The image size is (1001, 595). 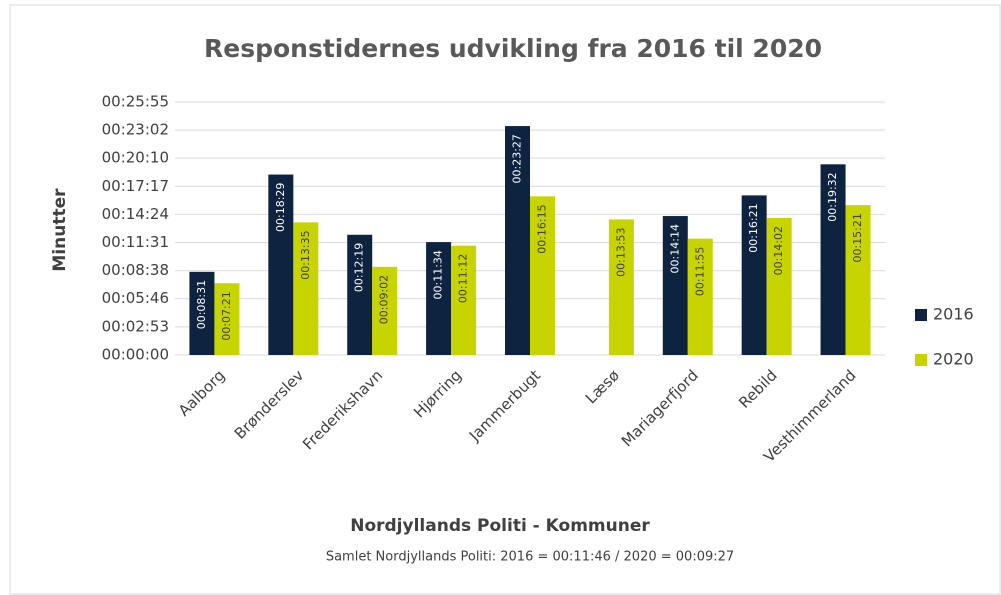 What do you see at coordinates (201, 304) in the screenshot?
I see `value-label: 00:08:31` at bounding box center [201, 304].